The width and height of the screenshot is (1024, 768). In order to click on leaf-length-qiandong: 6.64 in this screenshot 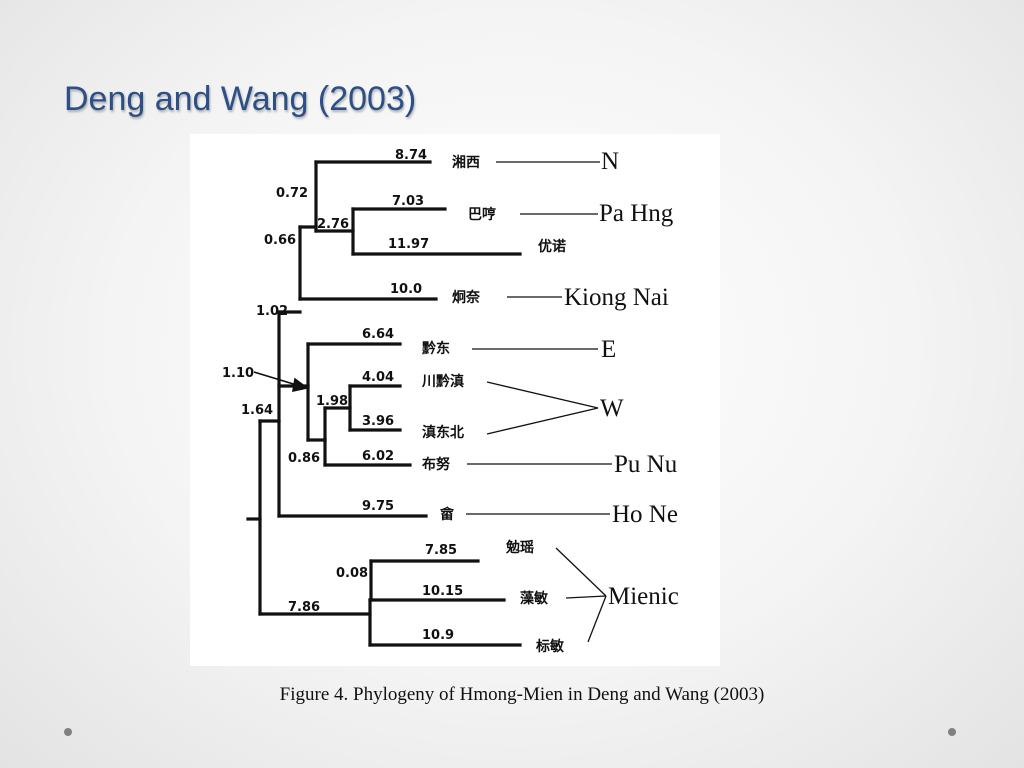, I will do `click(378, 334)`.